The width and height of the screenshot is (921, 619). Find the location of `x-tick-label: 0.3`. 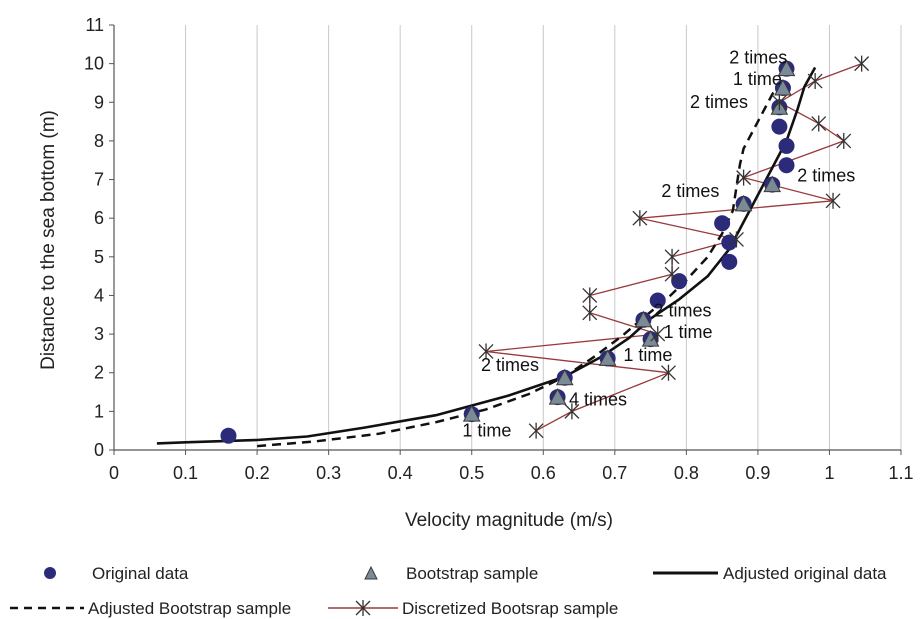

x-tick-label: 0.3 is located at coordinates (328, 473).